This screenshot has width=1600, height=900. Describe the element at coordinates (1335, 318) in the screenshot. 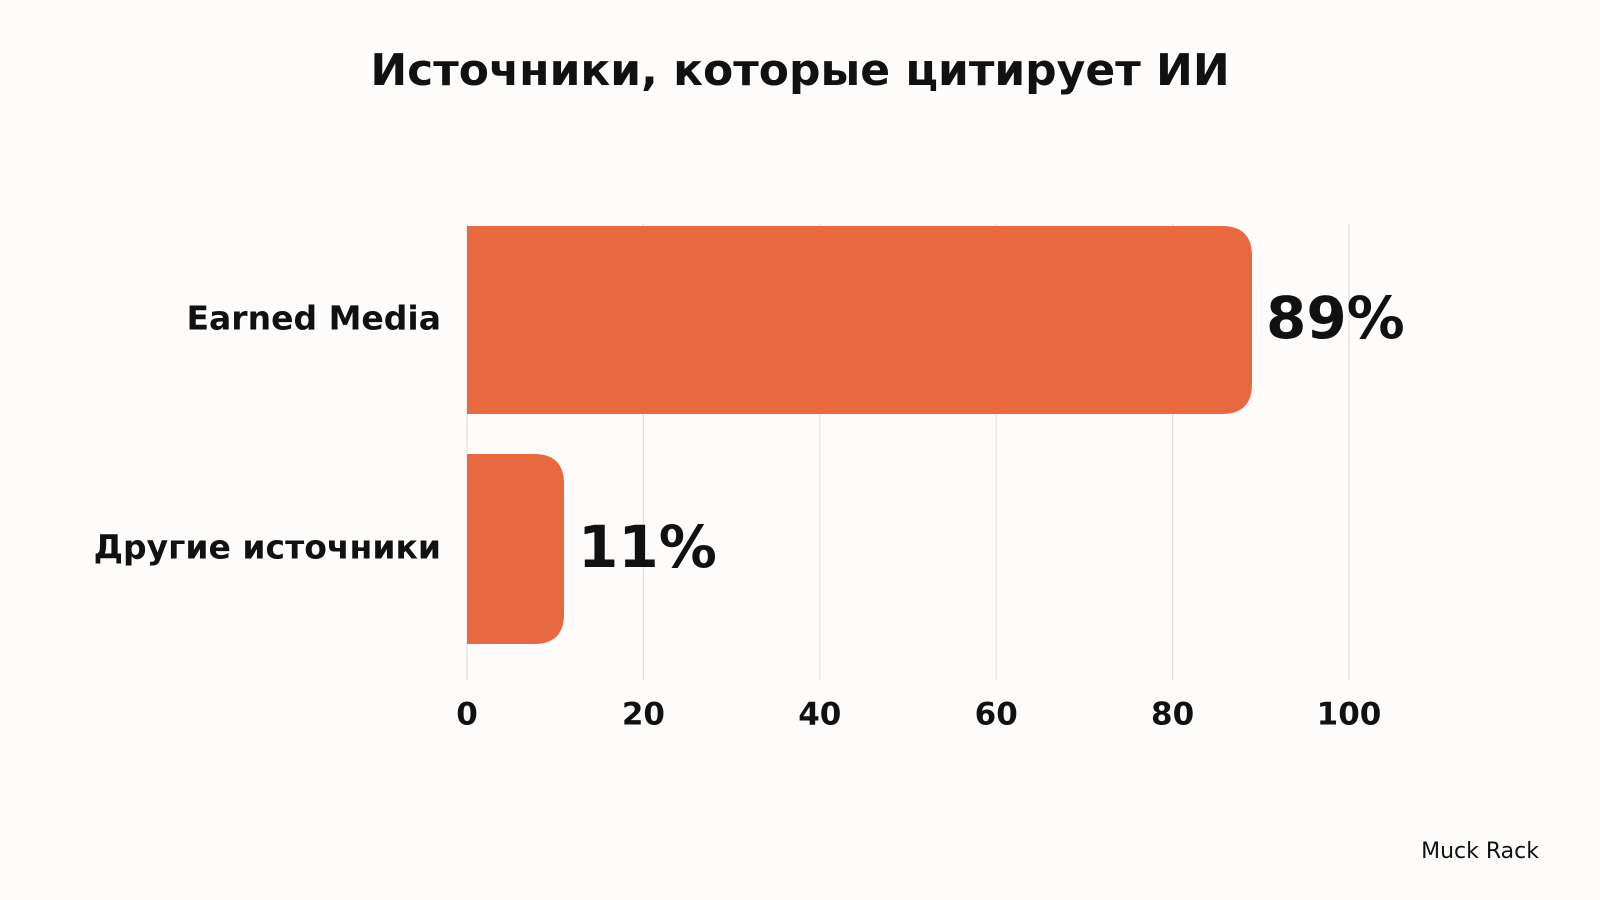

I see `value-label: 89%` at that location.